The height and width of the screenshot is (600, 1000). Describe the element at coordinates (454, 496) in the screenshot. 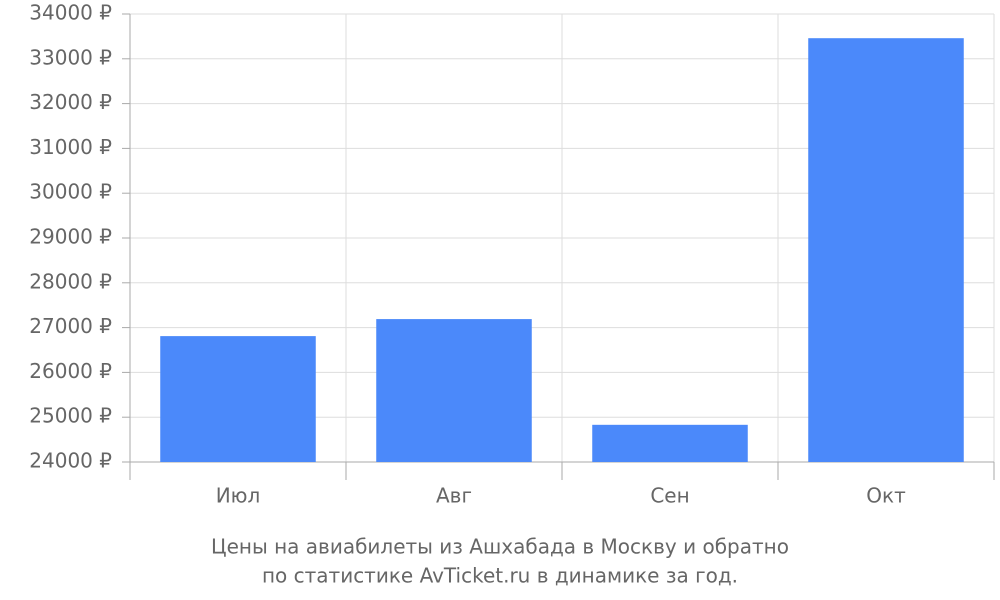

I see `x-tick-label: Авг` at that location.